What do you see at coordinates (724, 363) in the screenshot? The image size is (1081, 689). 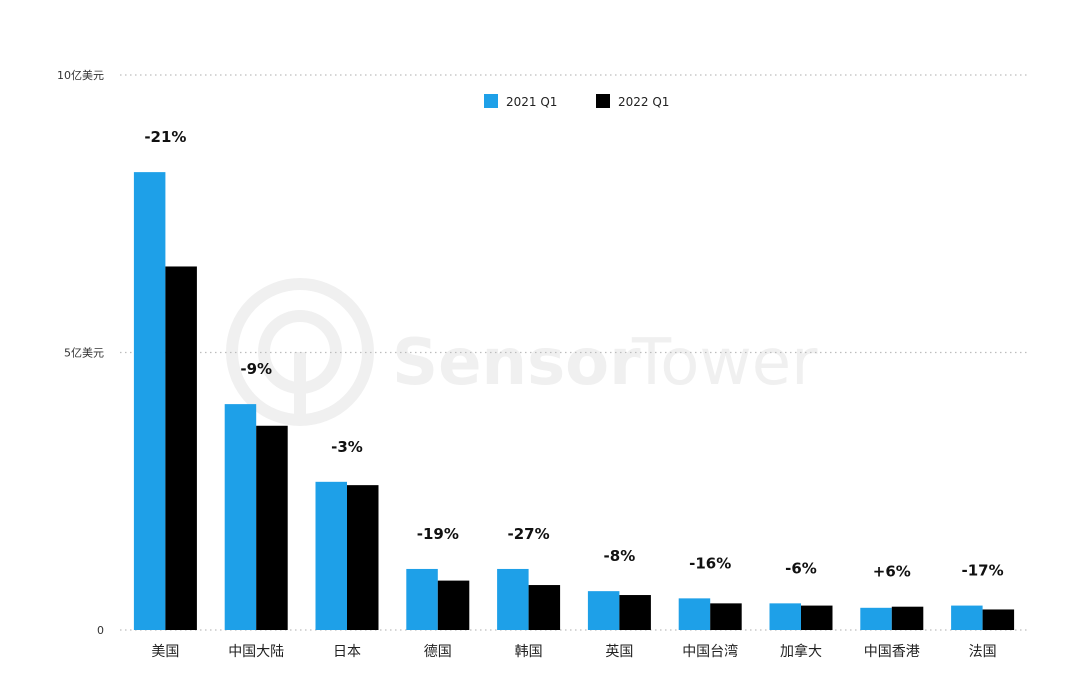 I see `watermark-text-tower: Tower` at bounding box center [724, 363].